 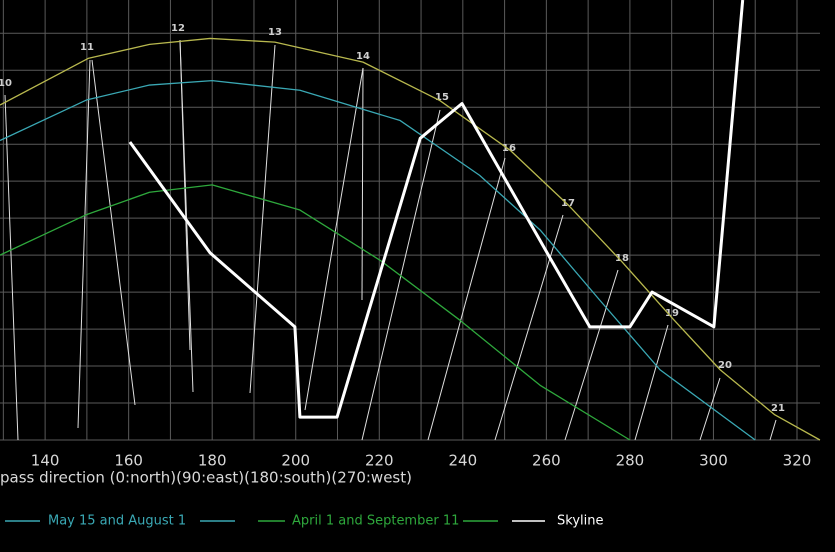 What do you see at coordinates (6, 83) in the screenshot?
I see `hour-label: 10` at bounding box center [6, 83].